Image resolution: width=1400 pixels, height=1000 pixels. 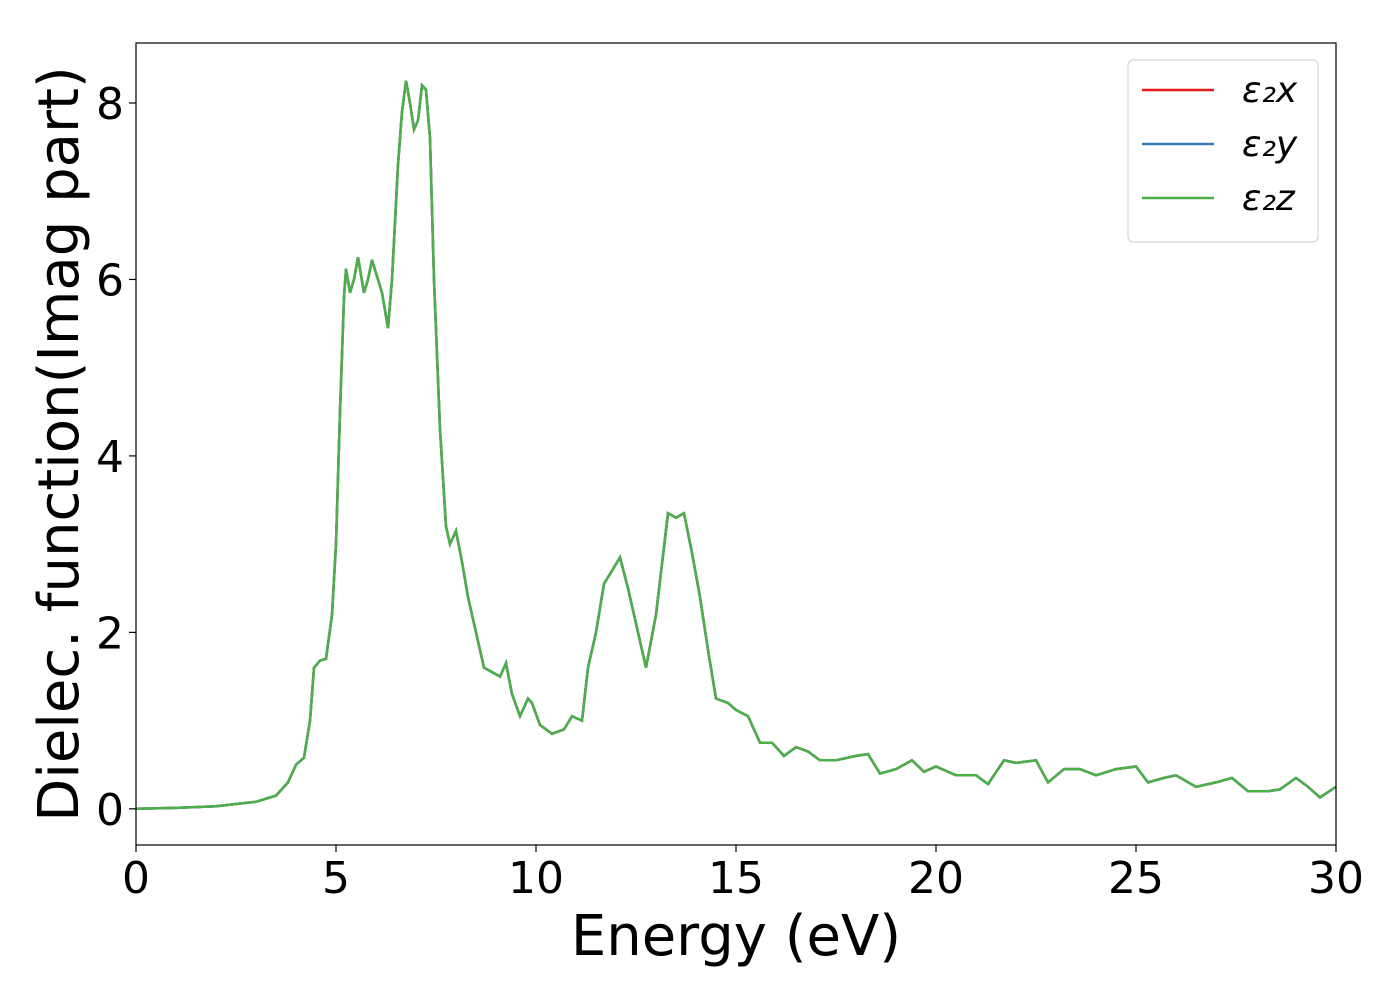 What do you see at coordinates (110, 457) in the screenshot?
I see `y-tick-label: 4` at bounding box center [110, 457].